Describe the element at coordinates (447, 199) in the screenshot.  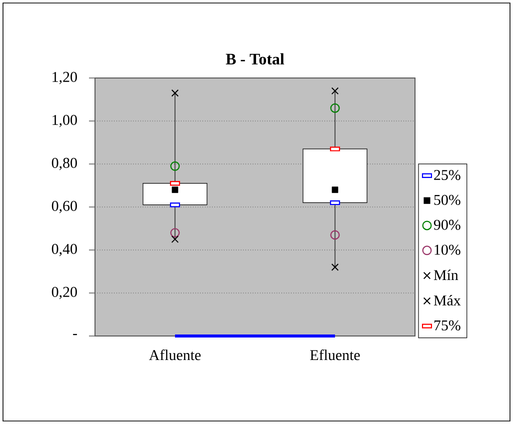
I see `legend-label: 50%` at that location.